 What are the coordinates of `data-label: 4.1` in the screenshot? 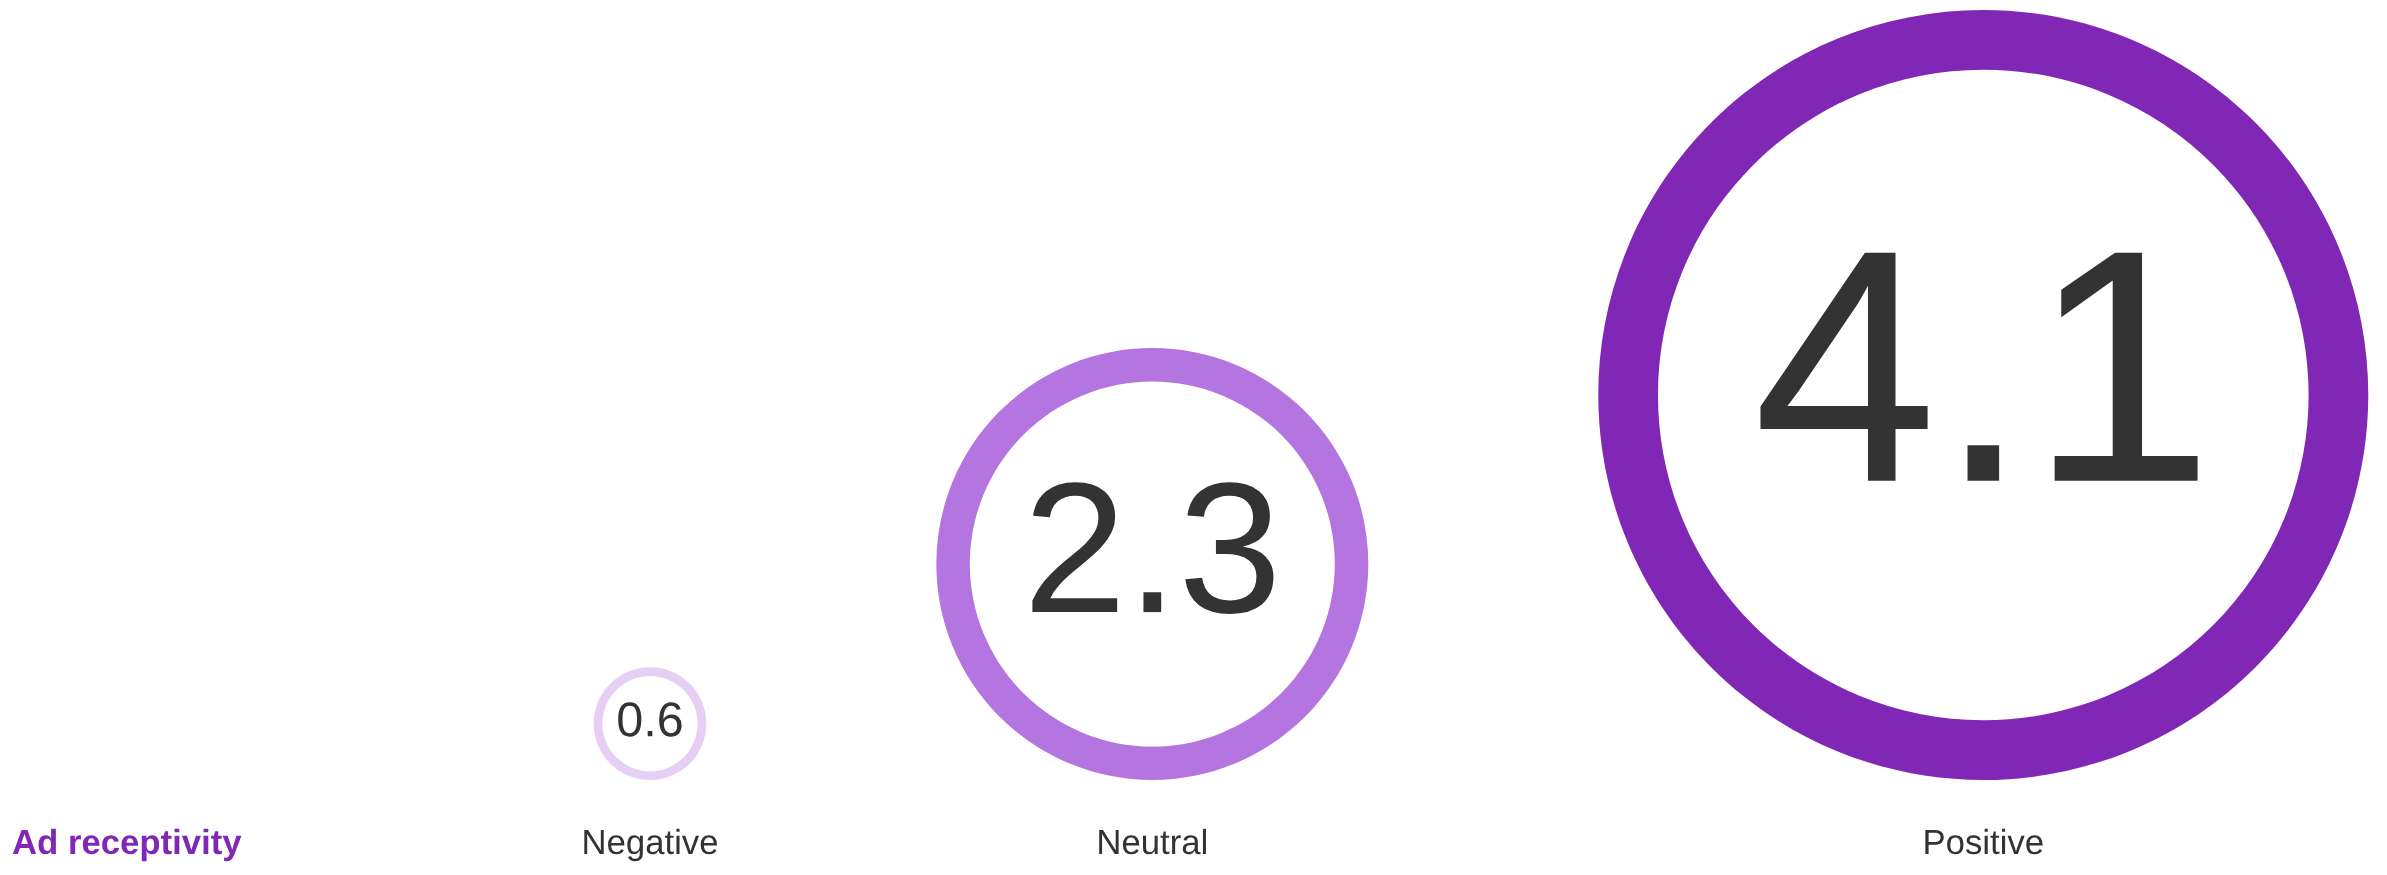 It's located at (1979, 366).